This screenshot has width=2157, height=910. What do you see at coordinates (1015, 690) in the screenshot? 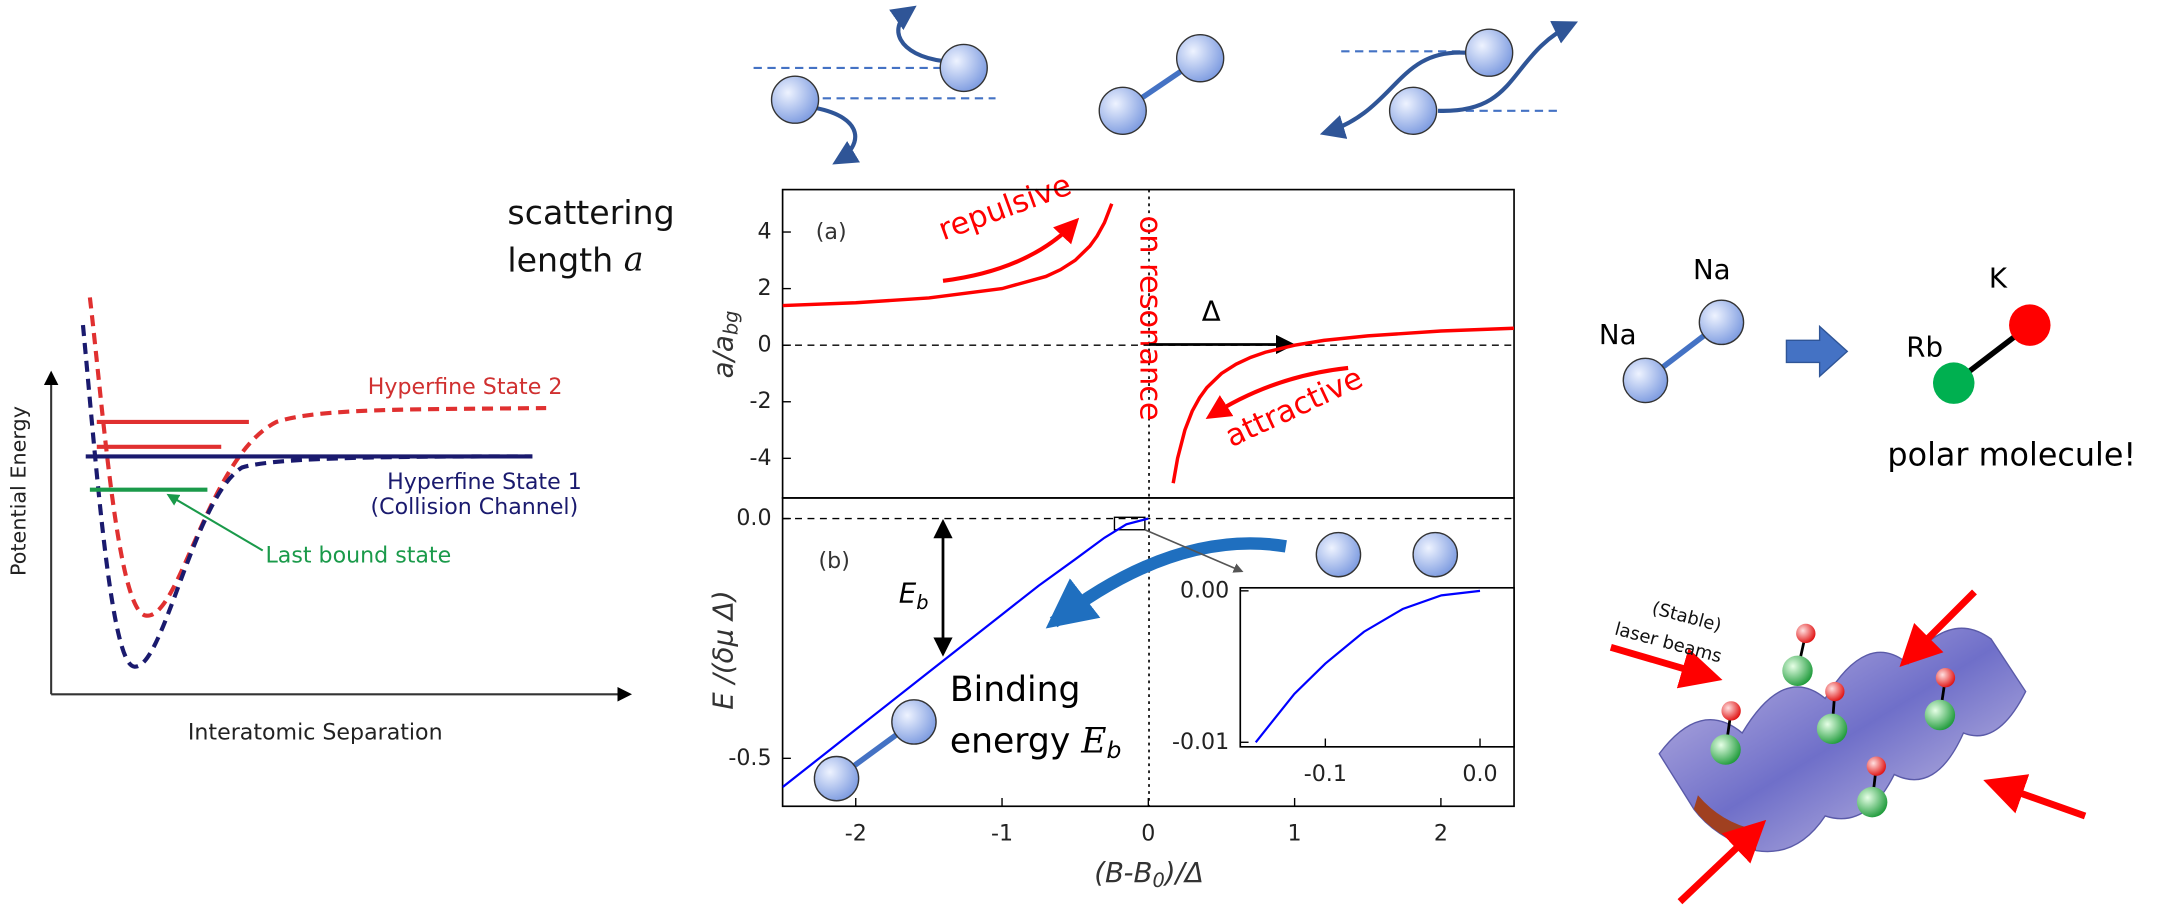
I see `annotation: Binding` at bounding box center [1015, 690].